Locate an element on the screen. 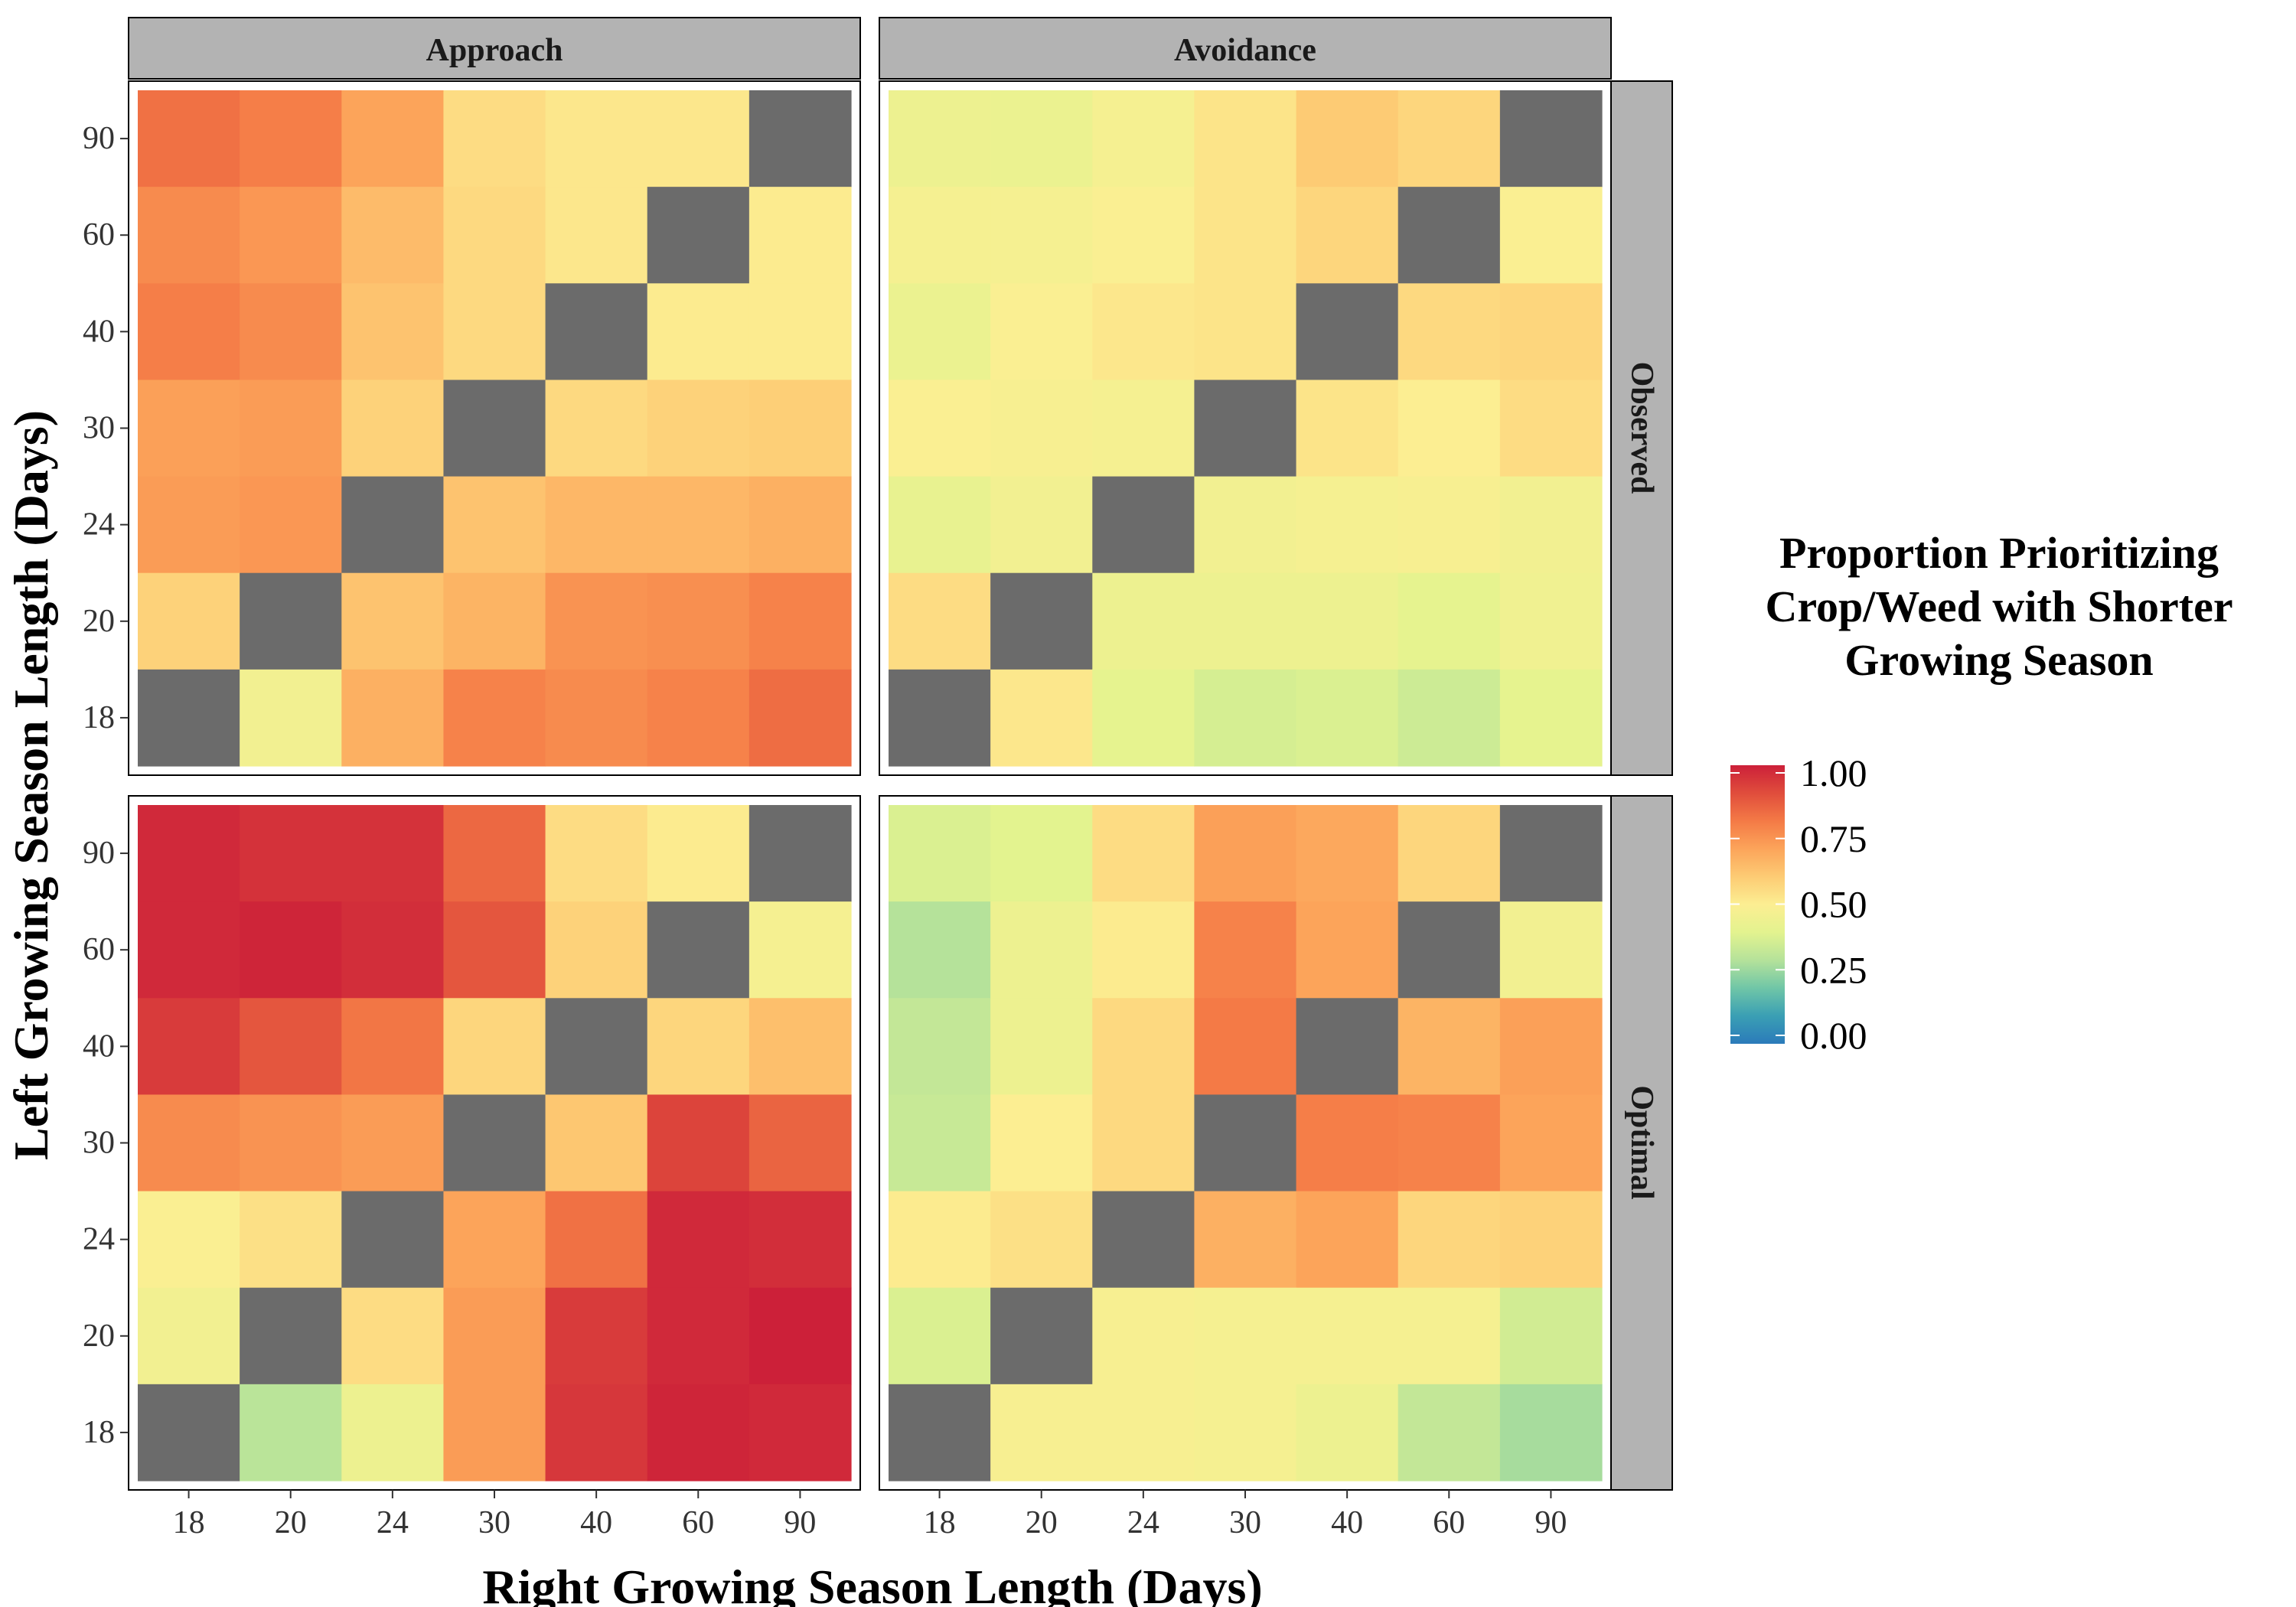 This screenshot has width=2296, height=1607. y-axis-optimal: 90 60 40 30 24 20 18 is located at coordinates (106, 1143).